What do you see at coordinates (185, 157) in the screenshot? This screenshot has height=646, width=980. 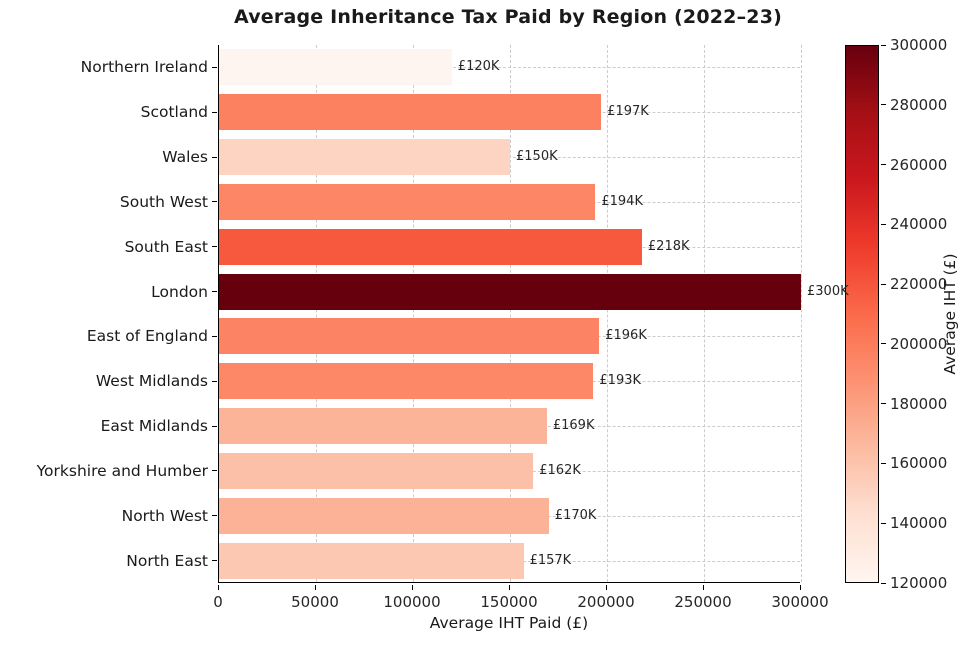 I see `y-tick-label: Wales` at bounding box center [185, 157].